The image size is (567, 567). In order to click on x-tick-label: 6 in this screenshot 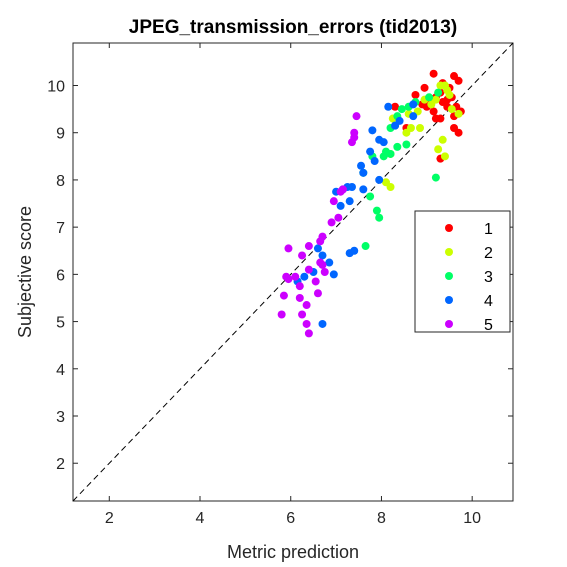, I will do `click(290, 518)`.